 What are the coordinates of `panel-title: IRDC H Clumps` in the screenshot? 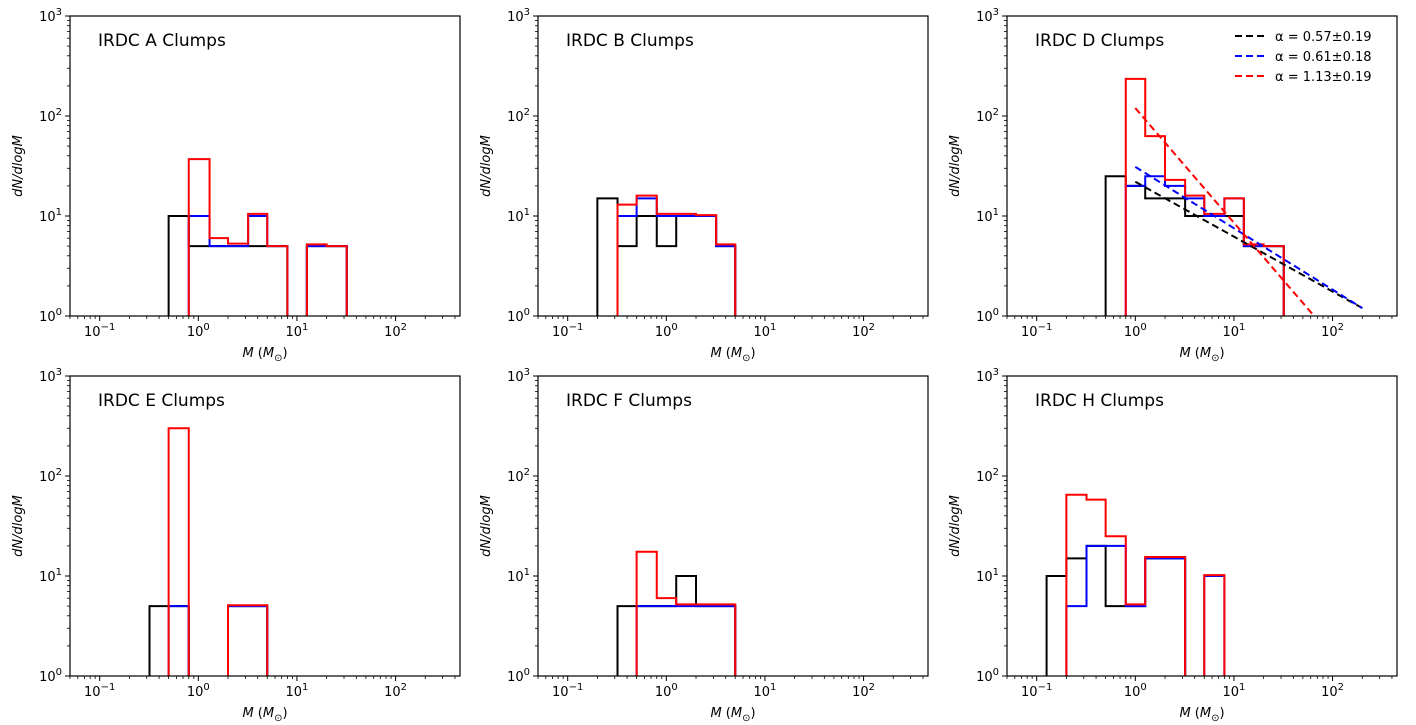 It's located at (1099, 401).